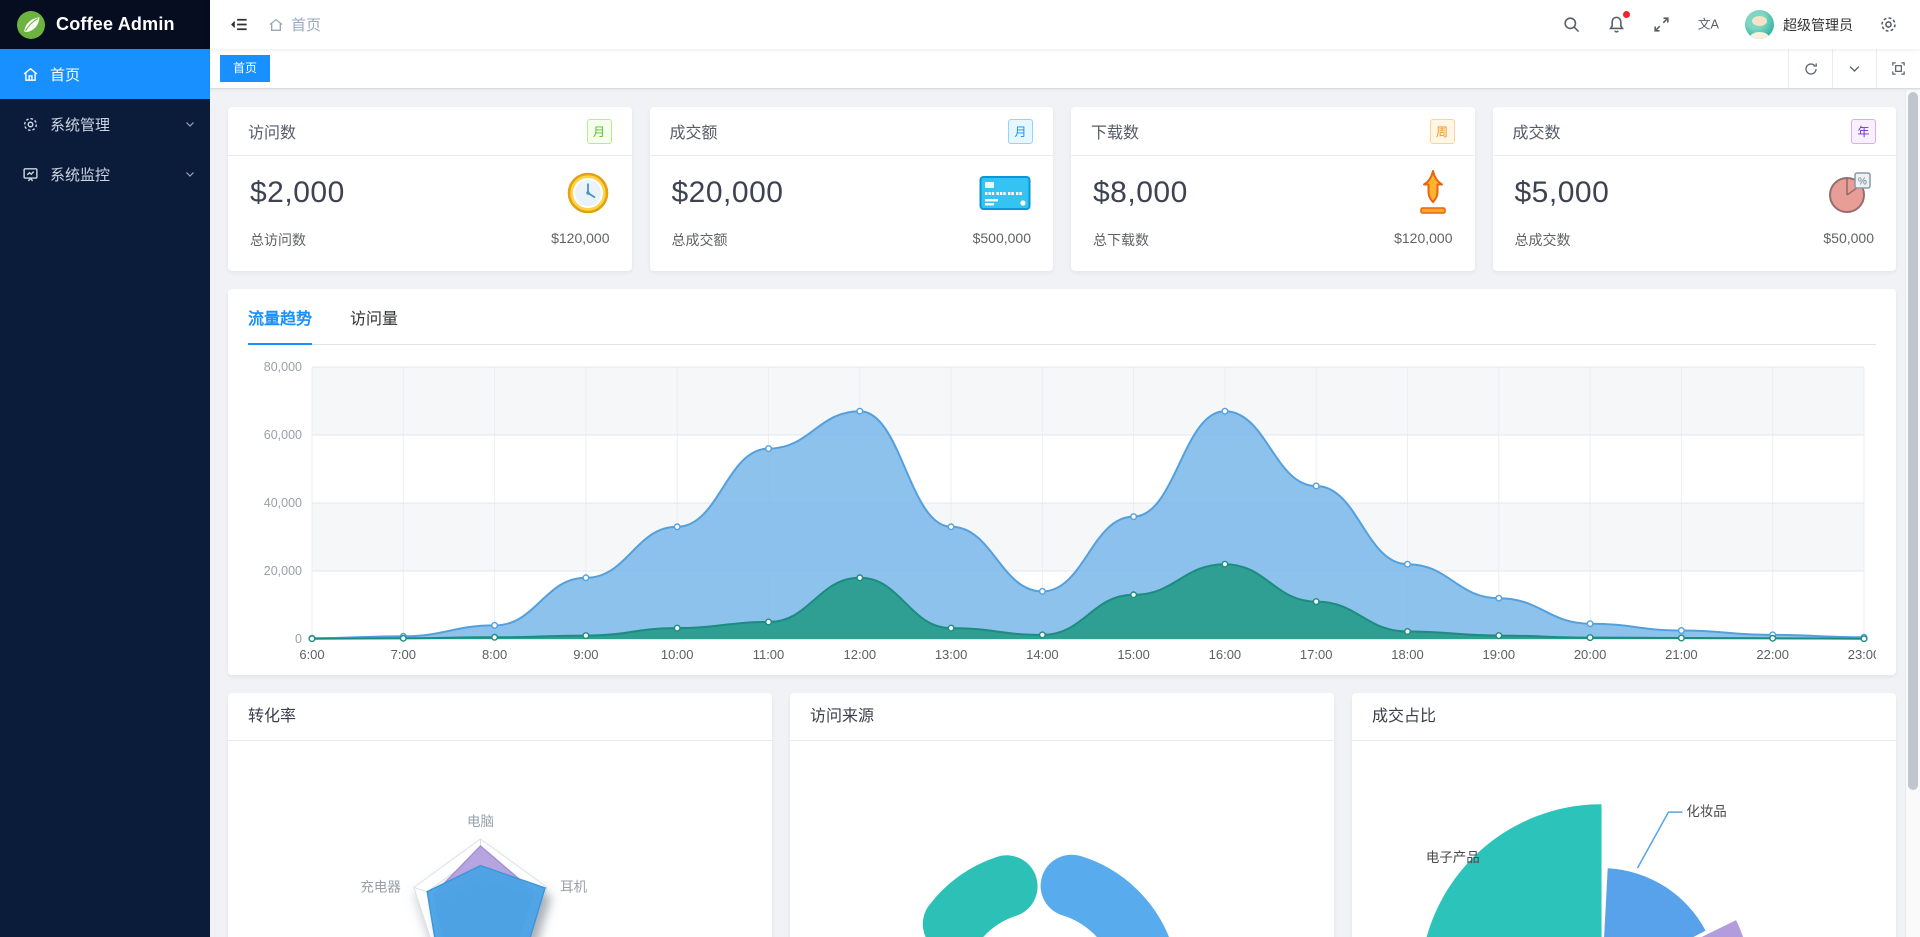 Image resolution: width=1920 pixels, height=937 pixels. Describe the element at coordinates (500, 717) in the screenshot. I see `card-title: 转化率` at that location.